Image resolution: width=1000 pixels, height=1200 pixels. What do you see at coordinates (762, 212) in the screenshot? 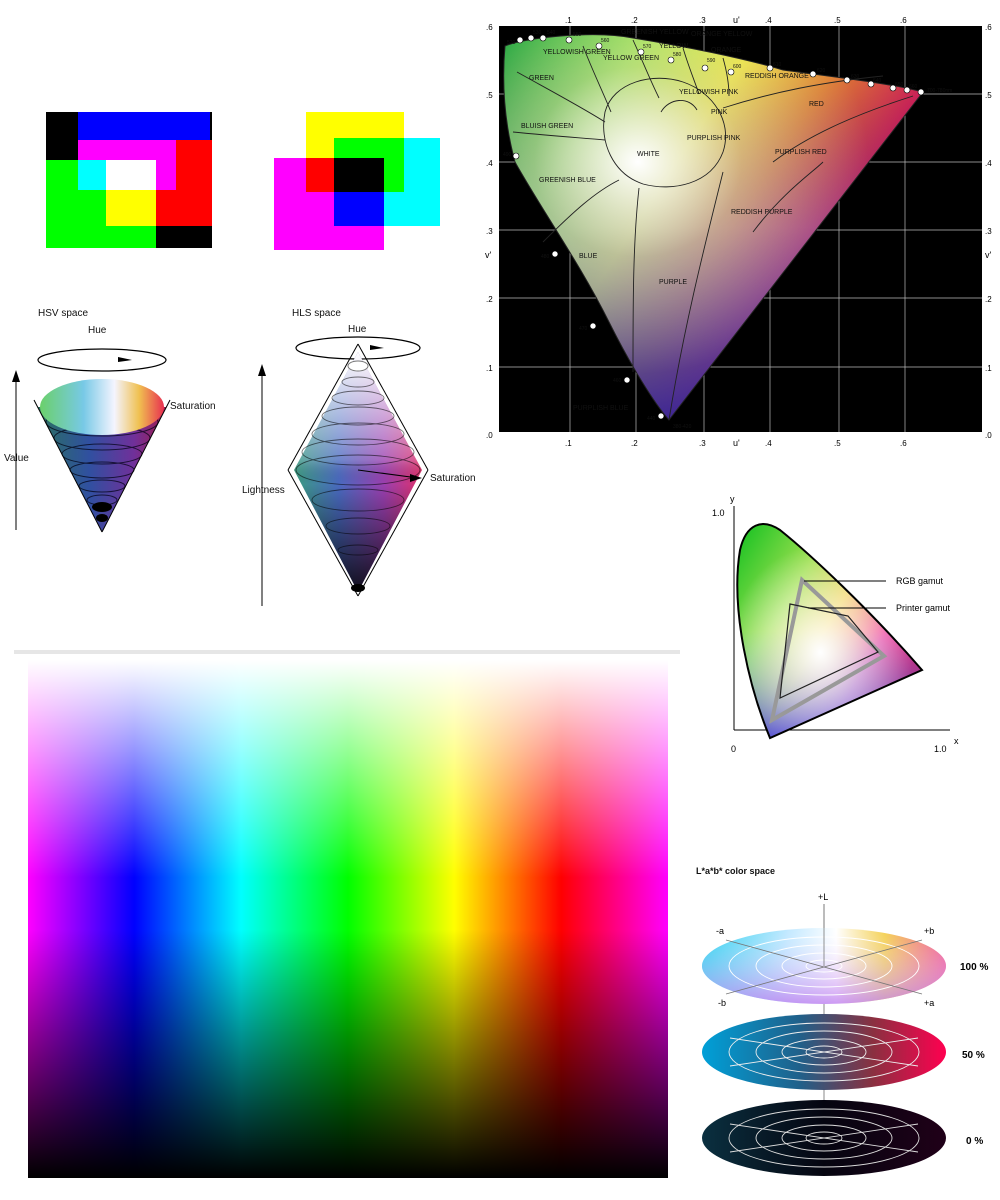
I see `cie-region-label: REDDISH PURPLE` at bounding box center [762, 212].